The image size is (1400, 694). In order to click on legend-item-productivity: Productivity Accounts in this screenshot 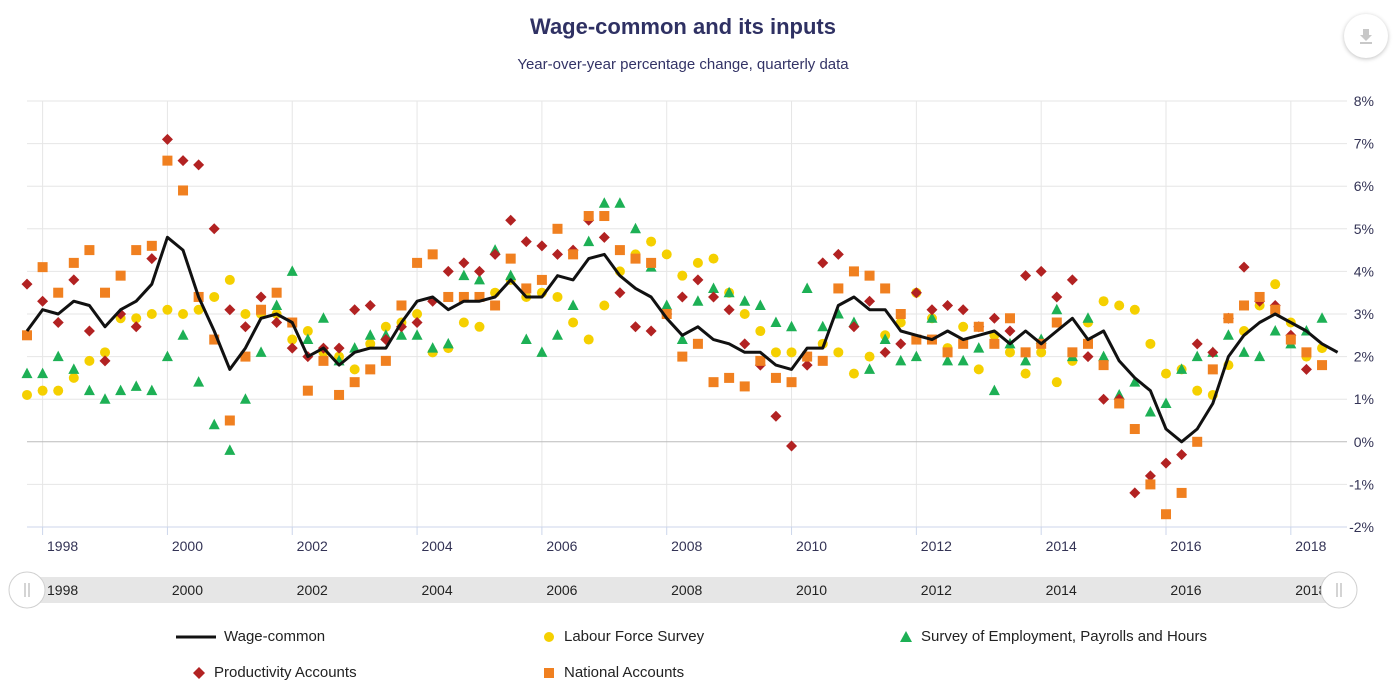, I will do `click(274, 672)`.